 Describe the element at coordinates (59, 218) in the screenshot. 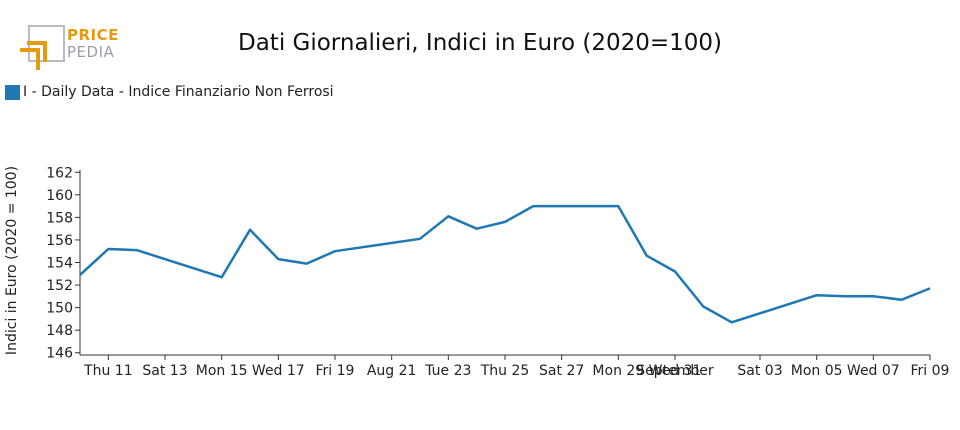

I see `y-tick-label: 158` at that location.